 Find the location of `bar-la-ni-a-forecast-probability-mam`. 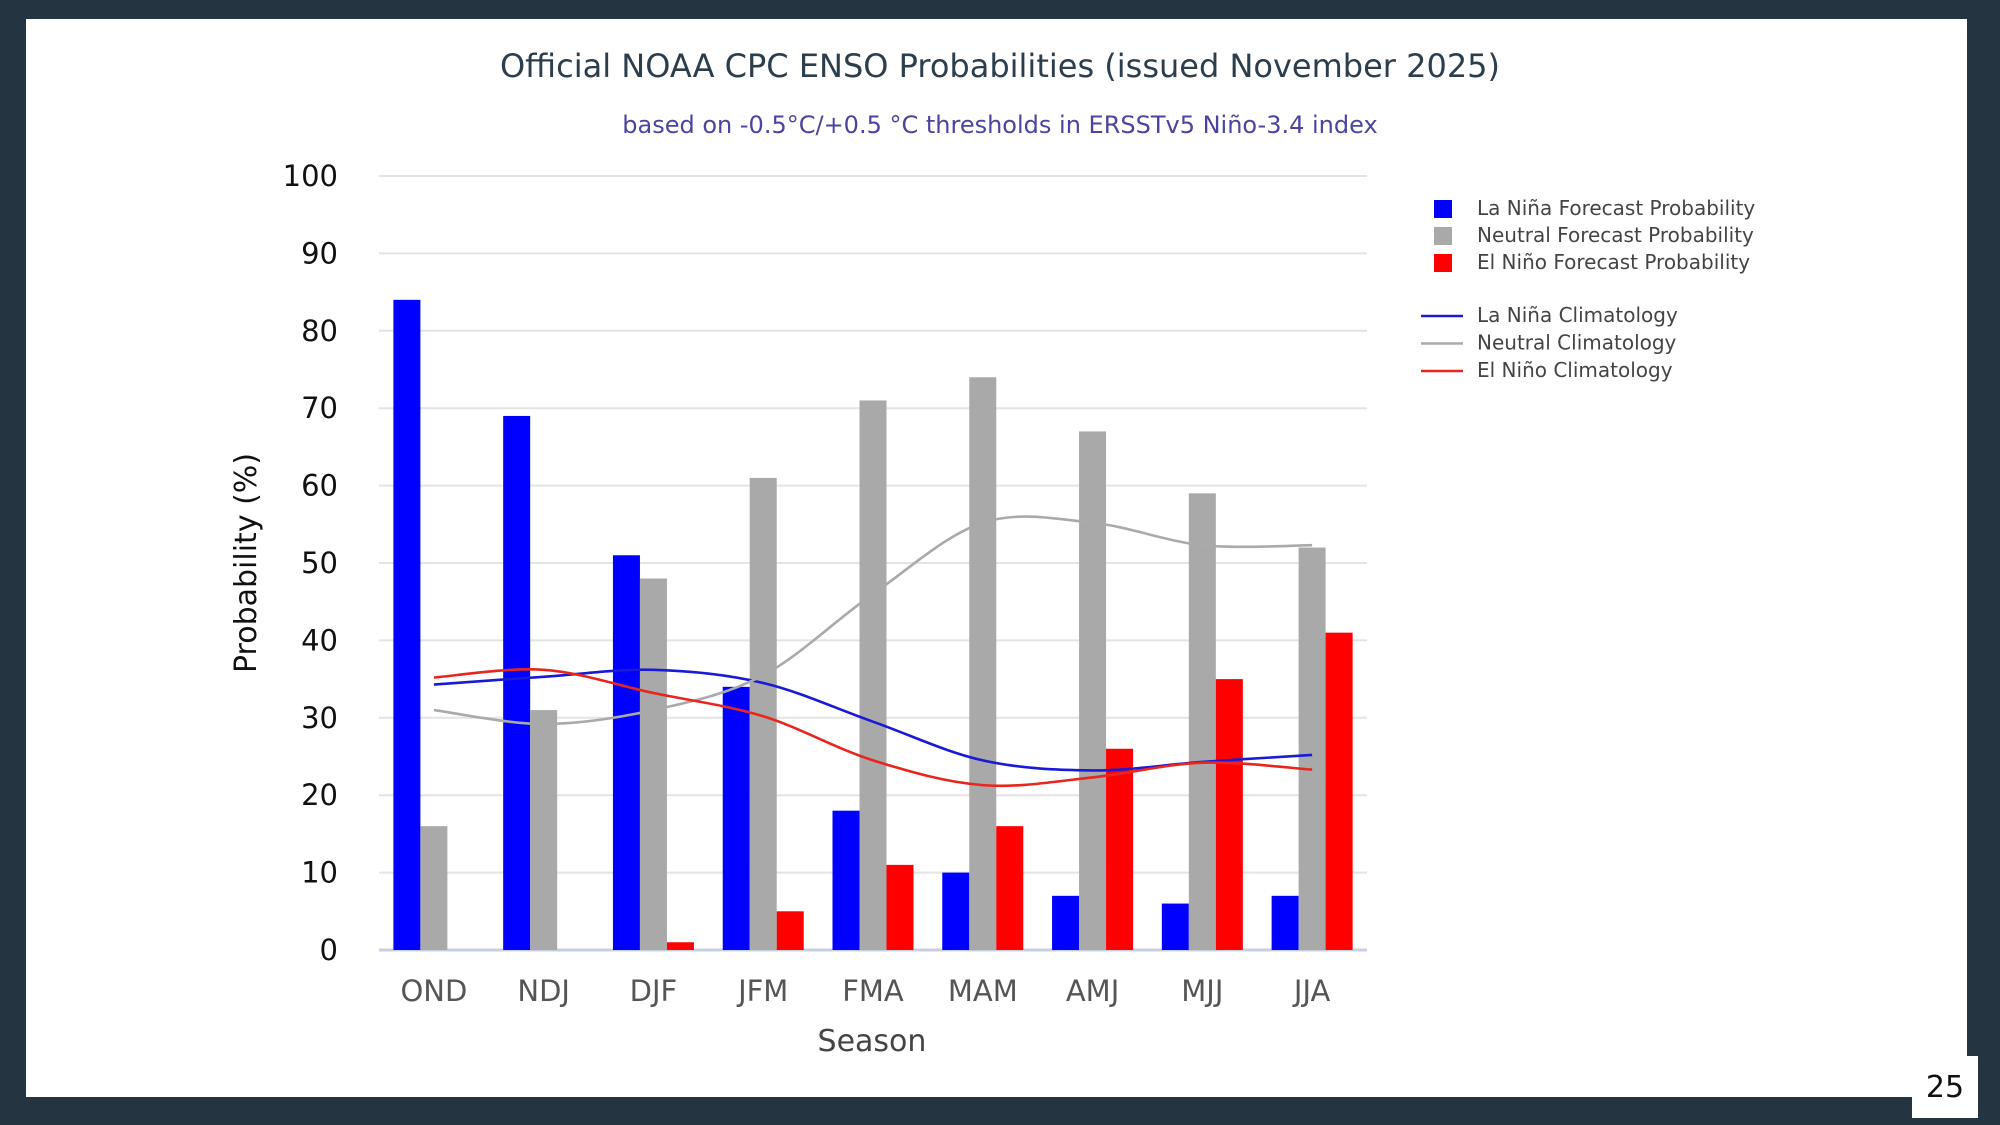

bar-la-ni-a-forecast-probability-mam is located at coordinates (956, 911).